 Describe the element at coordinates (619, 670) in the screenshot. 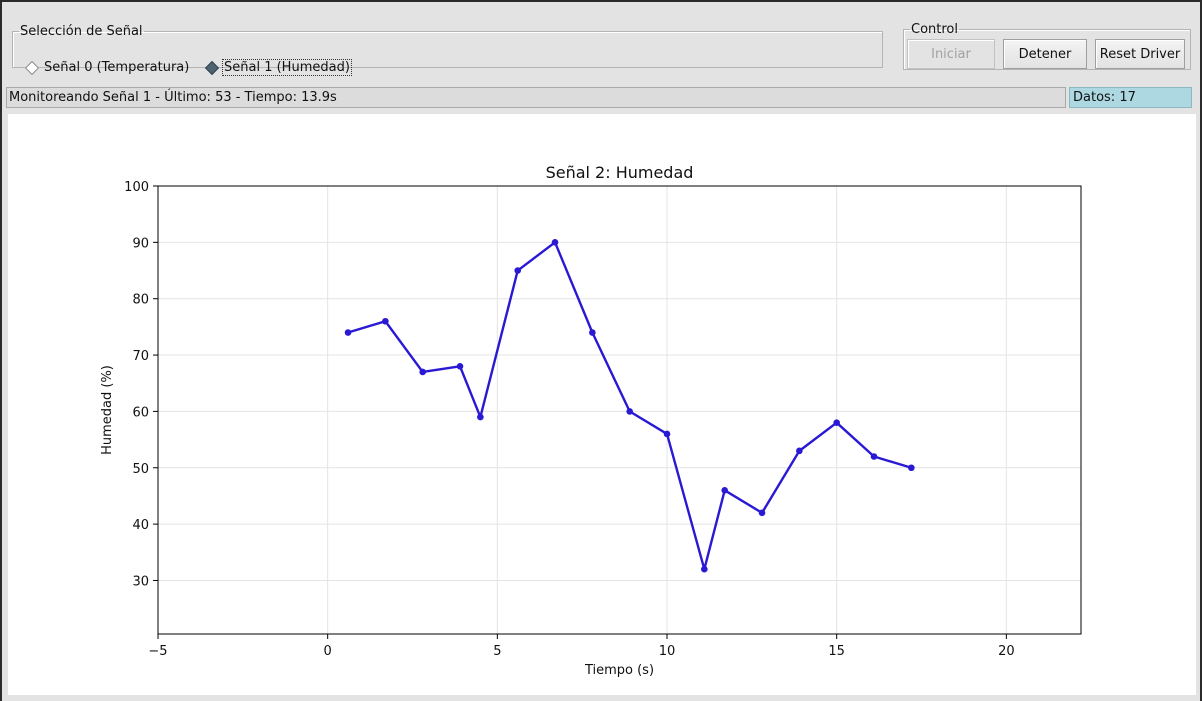

I see `x-axis-label: Tiempo (s)` at that location.